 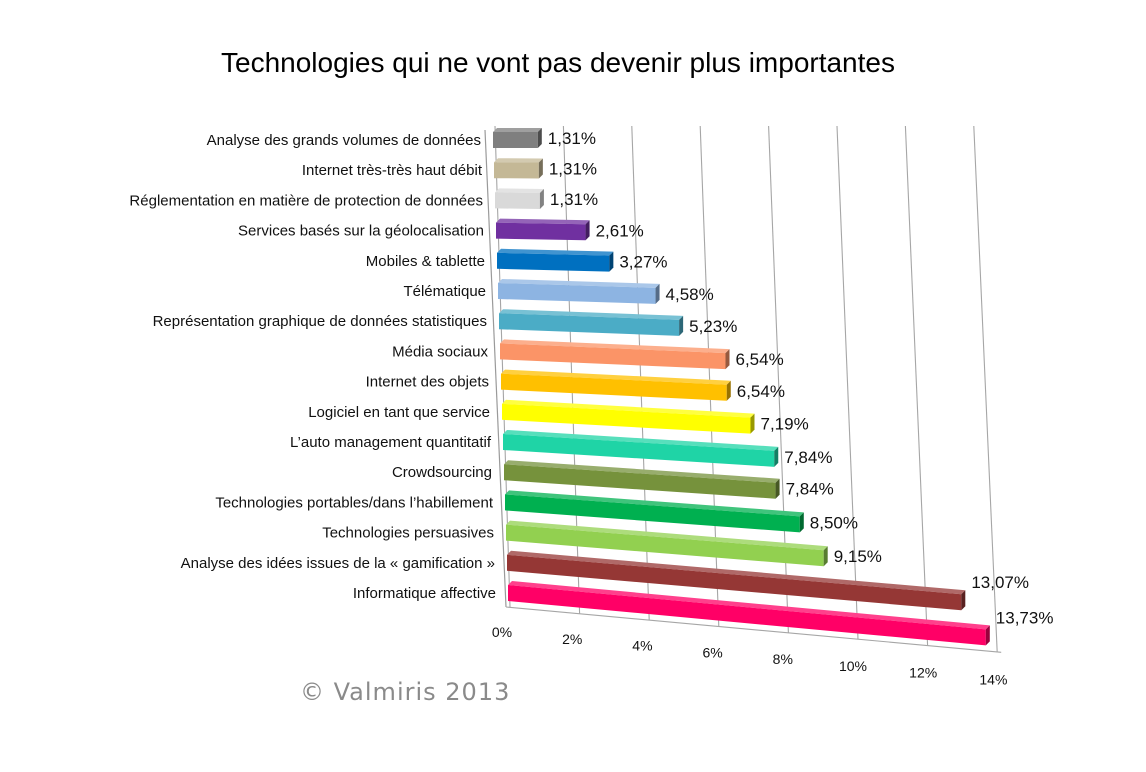 I want to click on data-label: 9,15%, so click(x=858, y=556).